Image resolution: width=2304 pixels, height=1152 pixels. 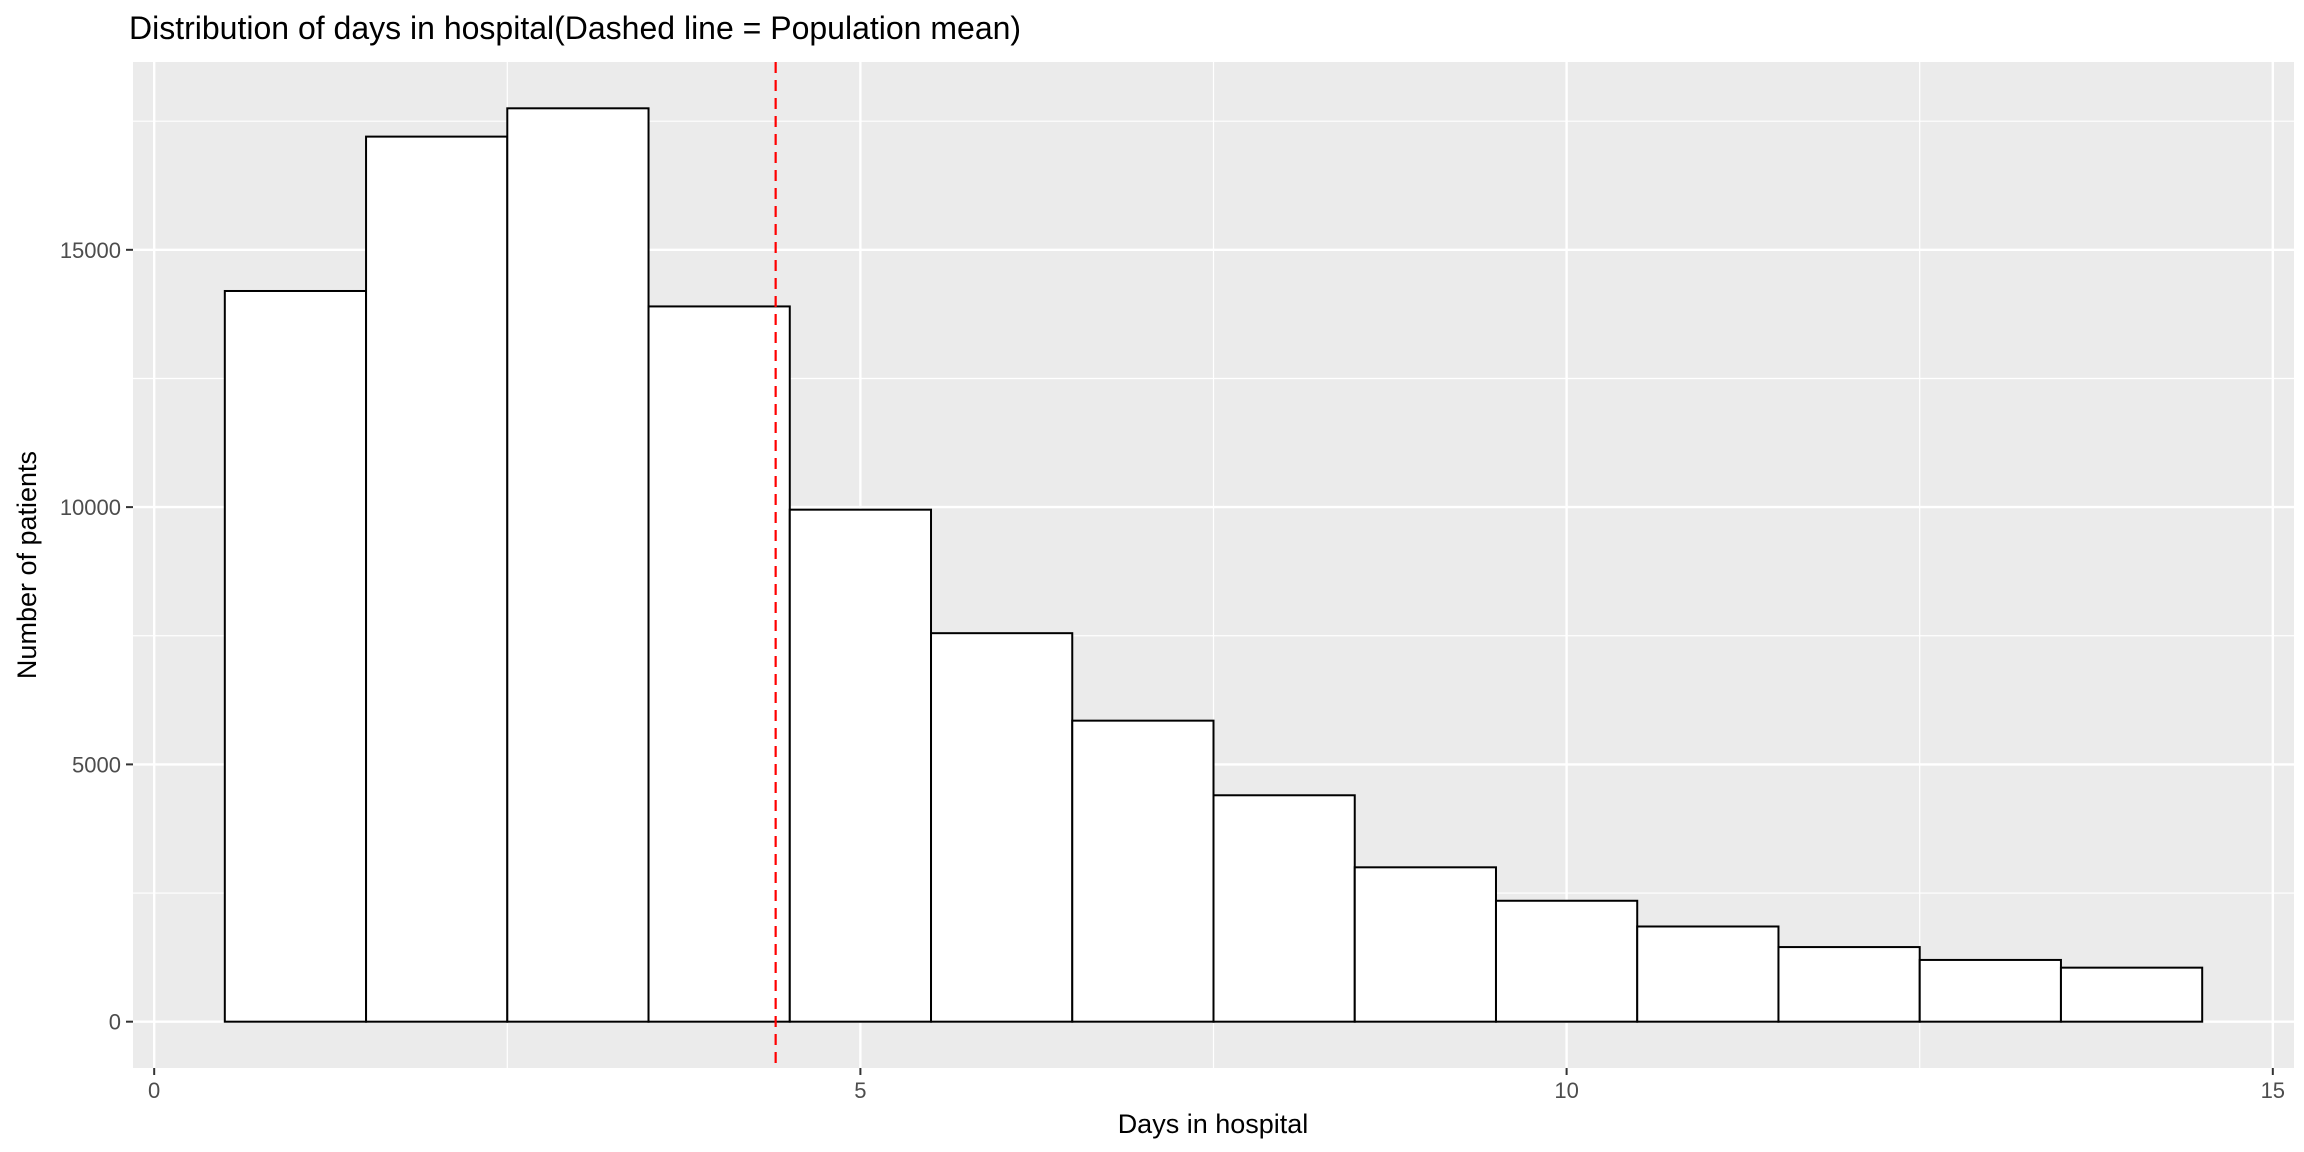 I want to click on x-tick-label: 10, so click(x=1566, y=1090).